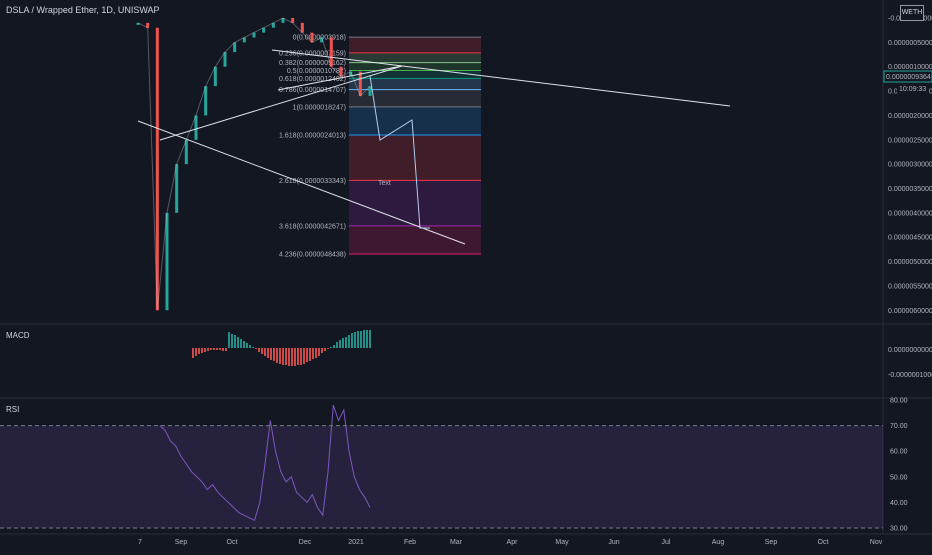 Image resolution: width=932 pixels, height=555 pixels. I want to click on rsi-pane-label: RSI, so click(13, 409).